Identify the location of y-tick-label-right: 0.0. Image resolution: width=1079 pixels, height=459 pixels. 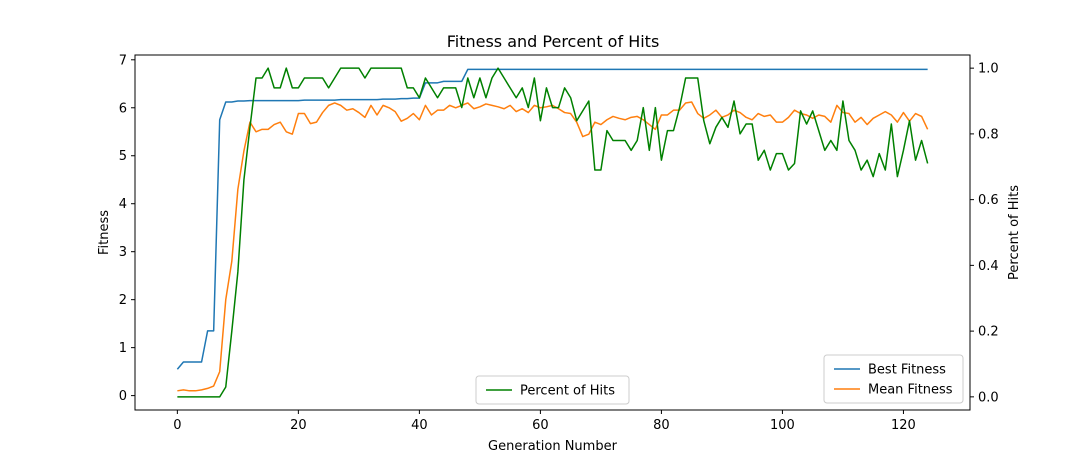
(988, 397).